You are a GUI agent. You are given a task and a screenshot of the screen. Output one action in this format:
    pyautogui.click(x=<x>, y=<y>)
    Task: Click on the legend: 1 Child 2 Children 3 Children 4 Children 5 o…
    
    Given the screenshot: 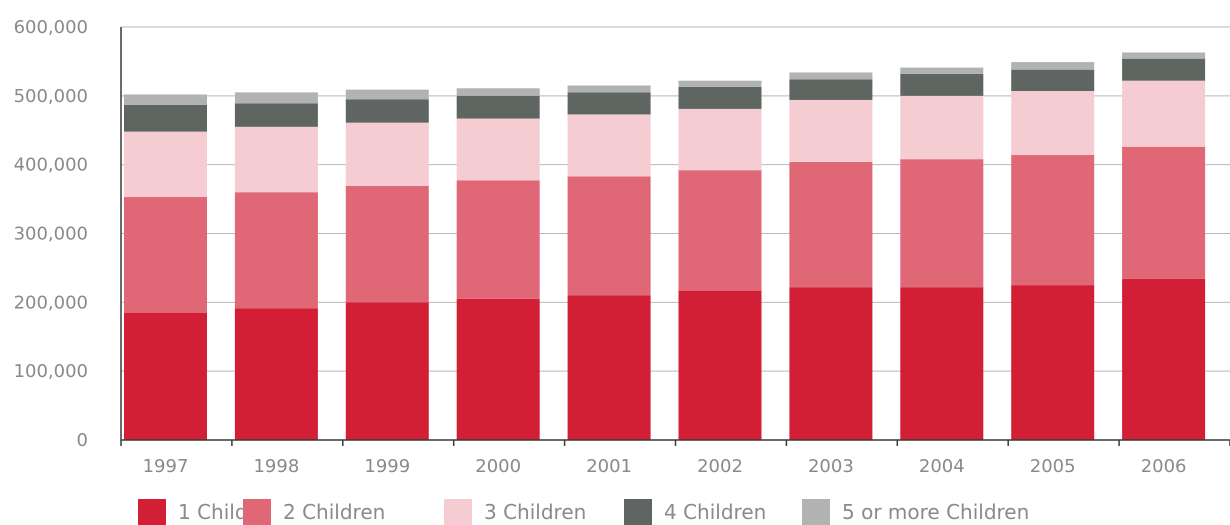 What is the action you would take?
    pyautogui.click(x=583, y=512)
    